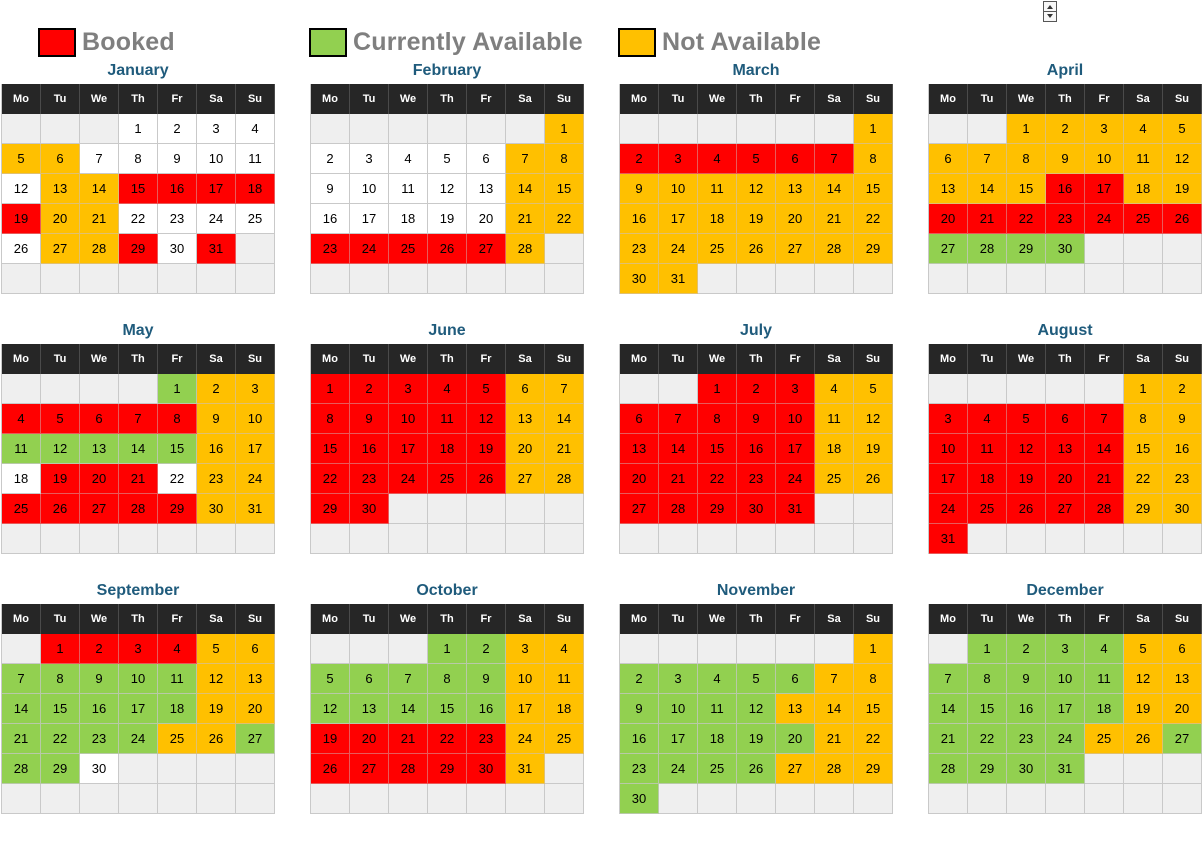 The image size is (1203, 845). I want to click on day-cell: 25, so click(834, 479).